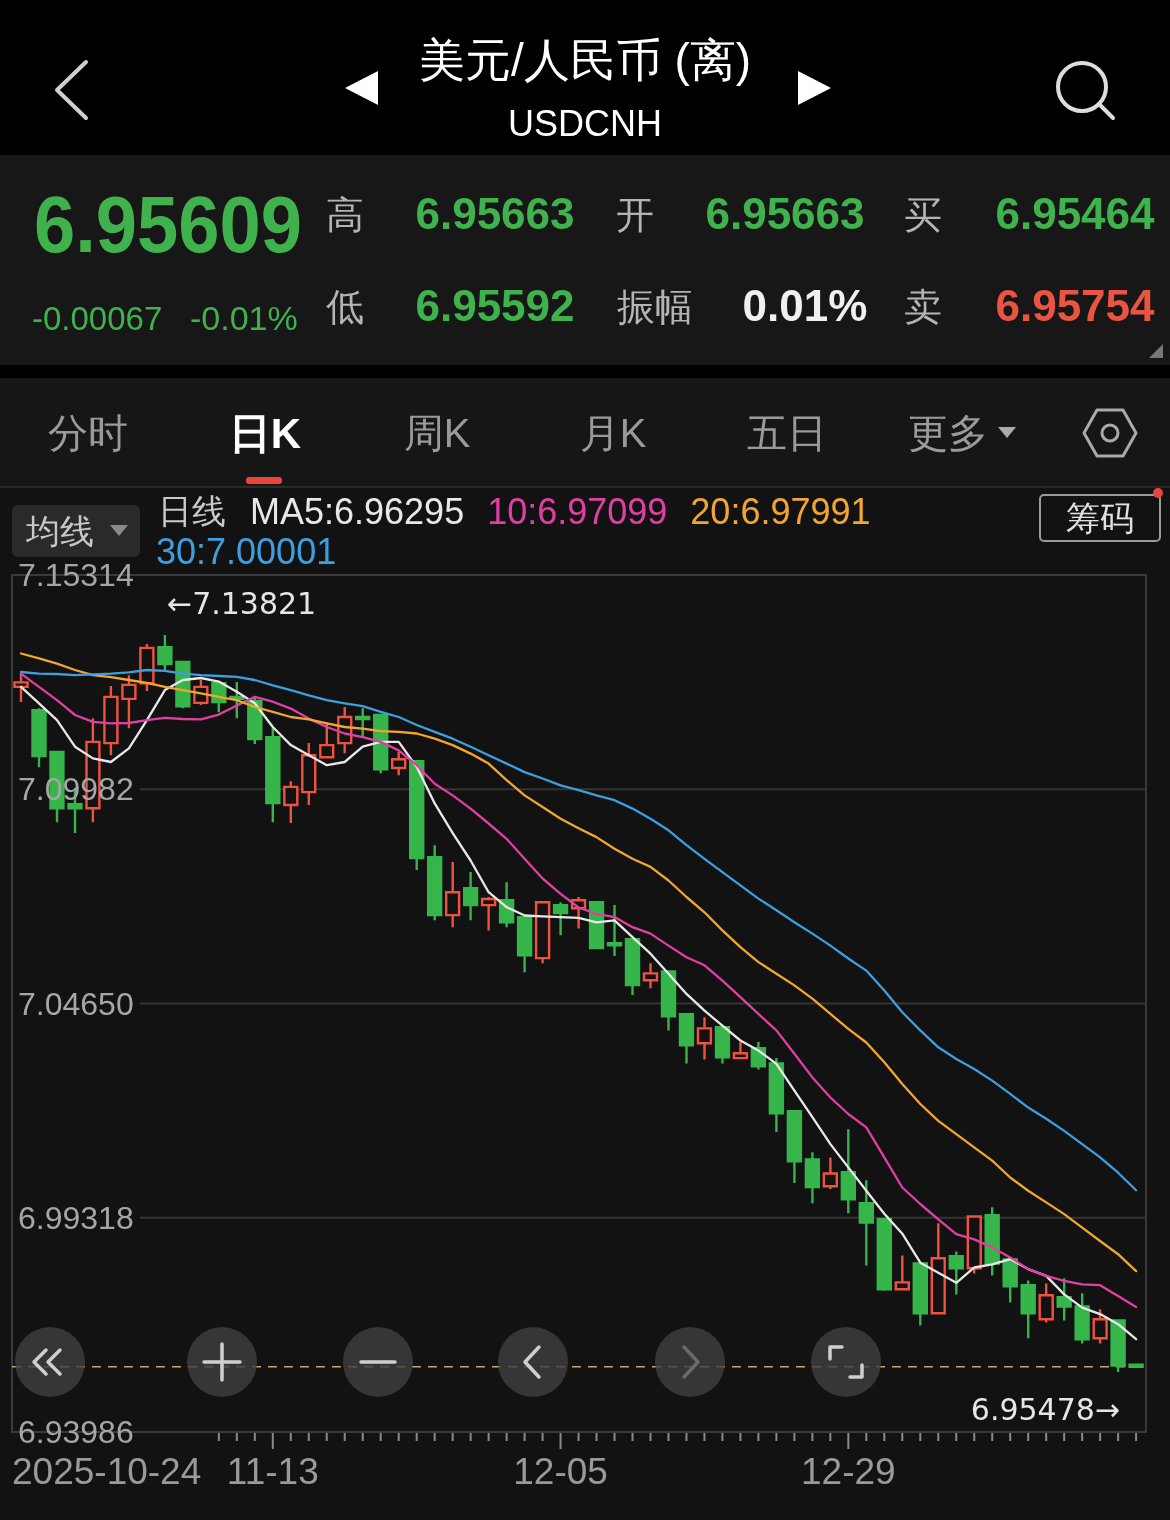  What do you see at coordinates (88, 433) in the screenshot?
I see `text: 分时` at bounding box center [88, 433].